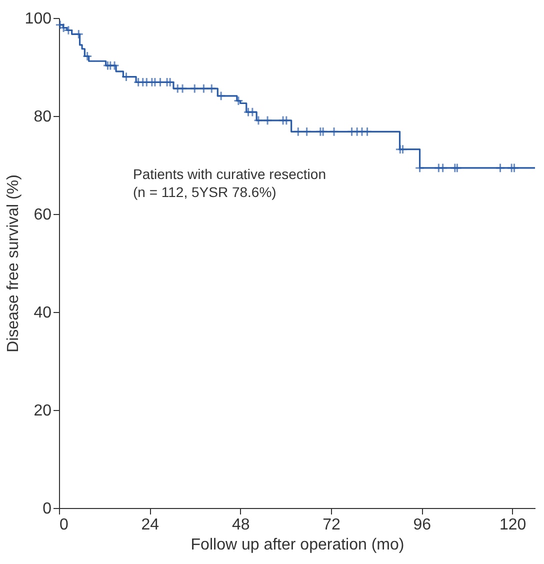  What do you see at coordinates (47, 509) in the screenshot?
I see `y-tick-label: 0` at bounding box center [47, 509].